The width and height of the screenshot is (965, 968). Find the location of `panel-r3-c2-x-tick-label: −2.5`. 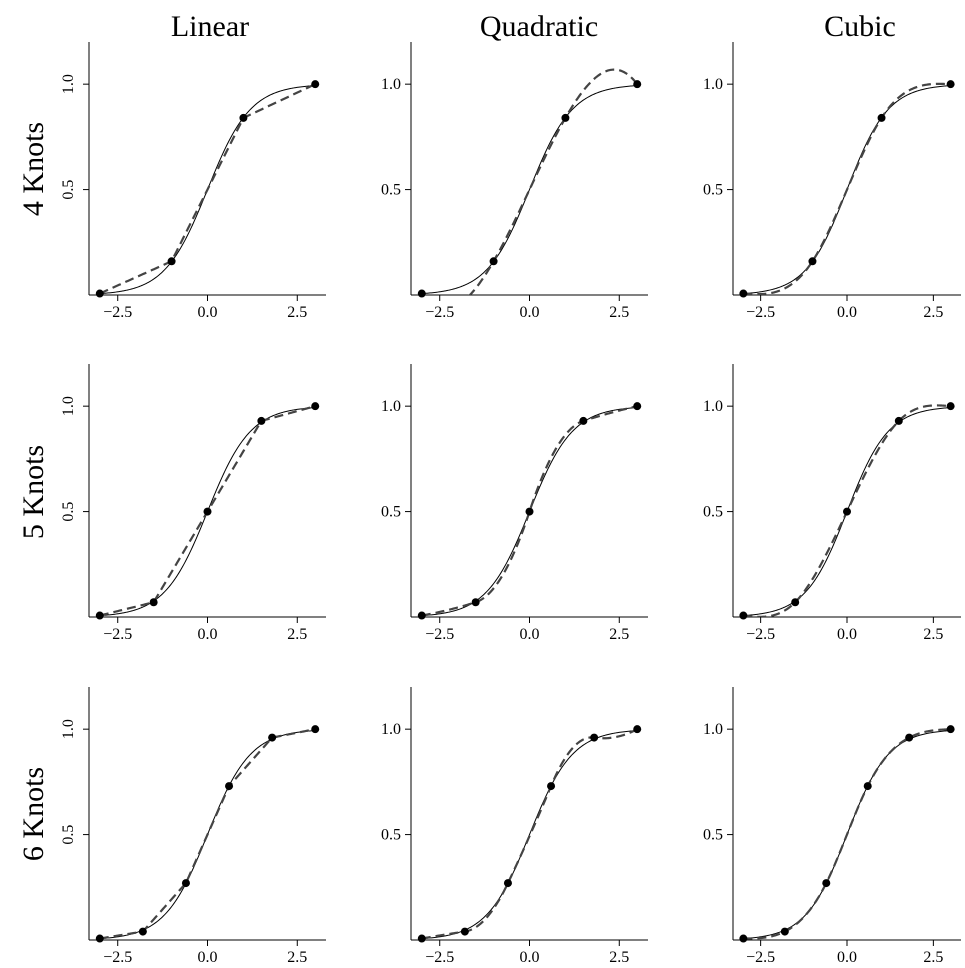

panel-r3-c2-x-tick-label: −2.5 is located at coordinates (439, 957).